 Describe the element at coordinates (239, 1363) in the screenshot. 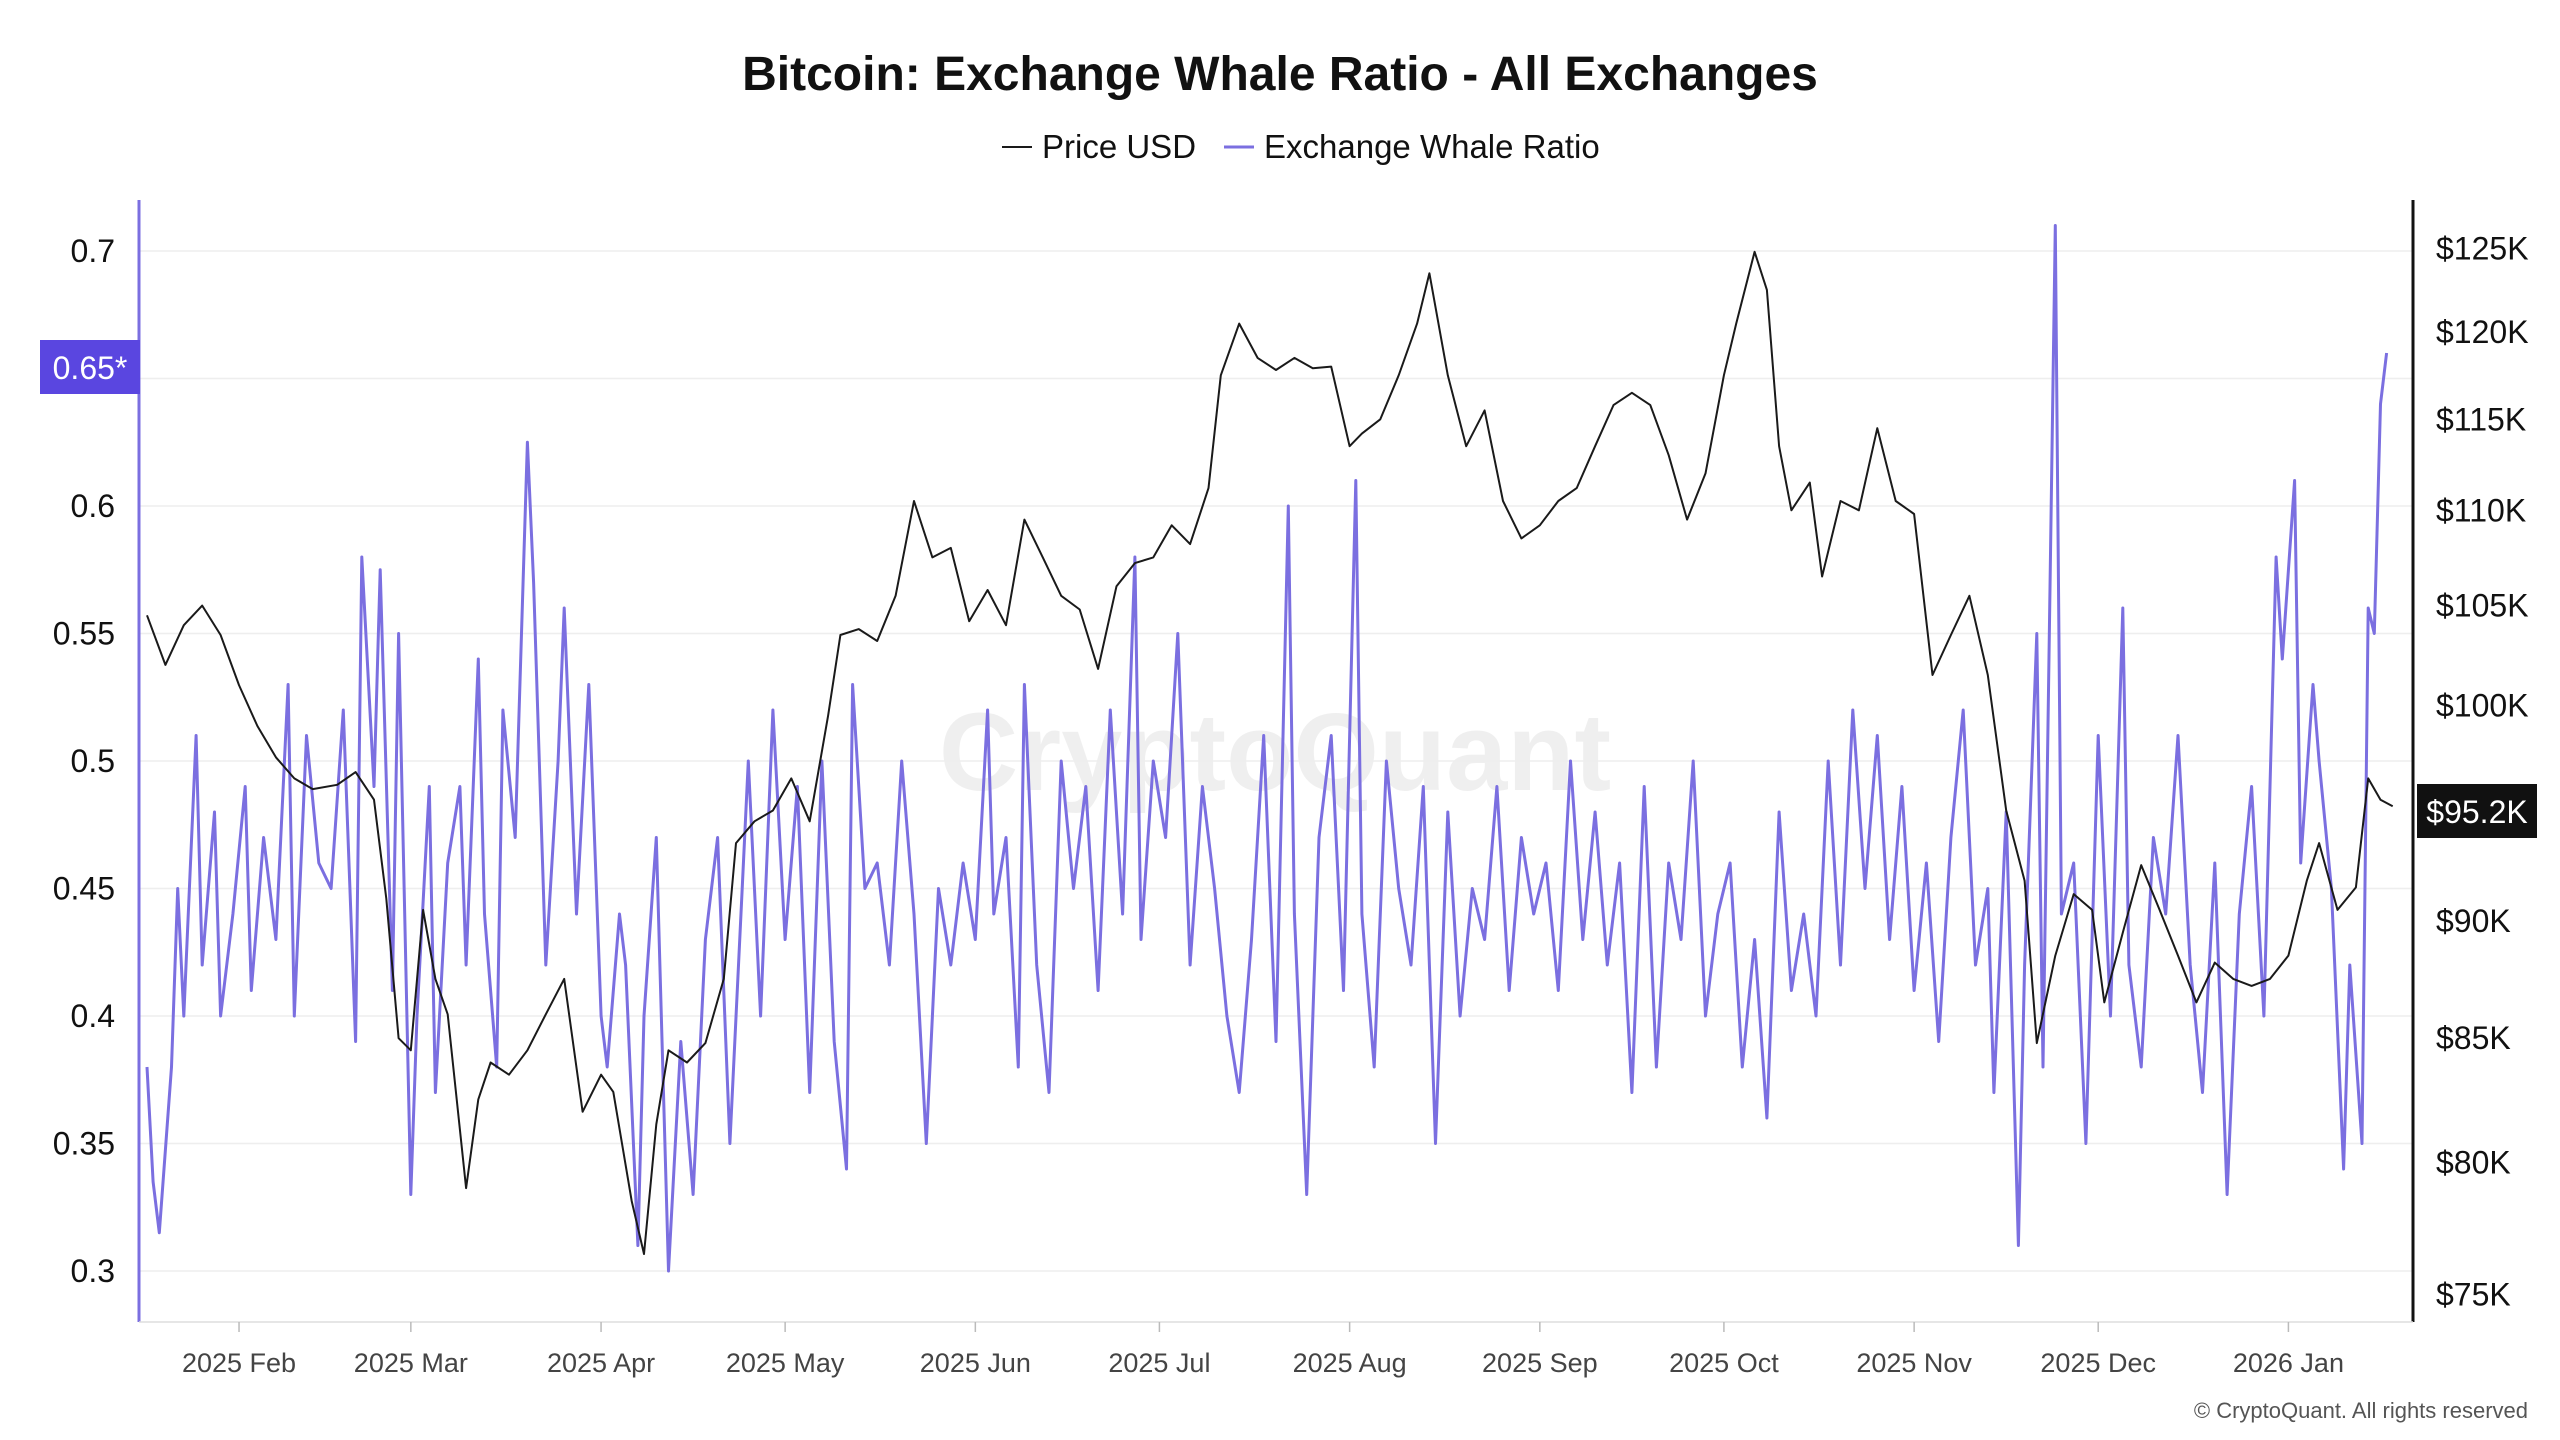

I see `x-tick-label: 2025 Feb` at that location.